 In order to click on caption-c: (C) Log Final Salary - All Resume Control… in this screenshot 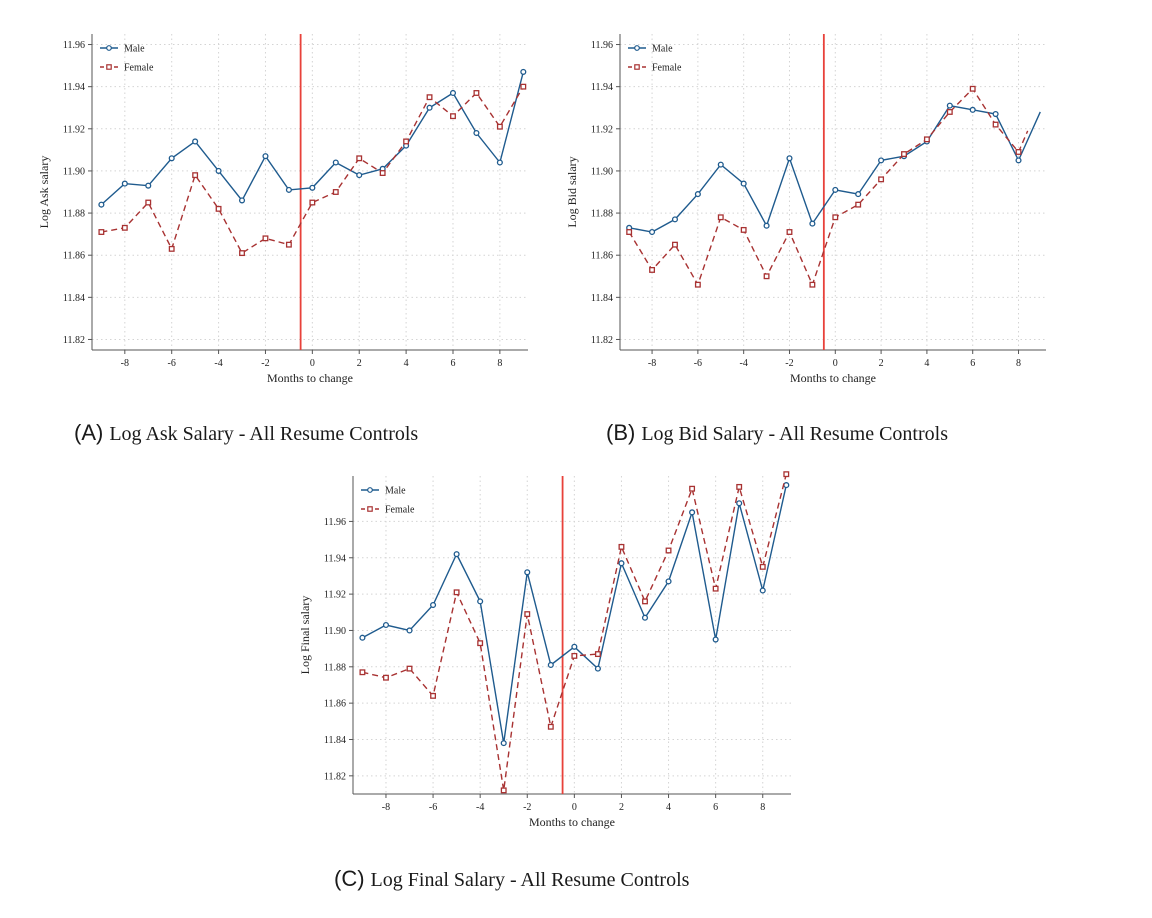, I will do `click(511, 879)`.